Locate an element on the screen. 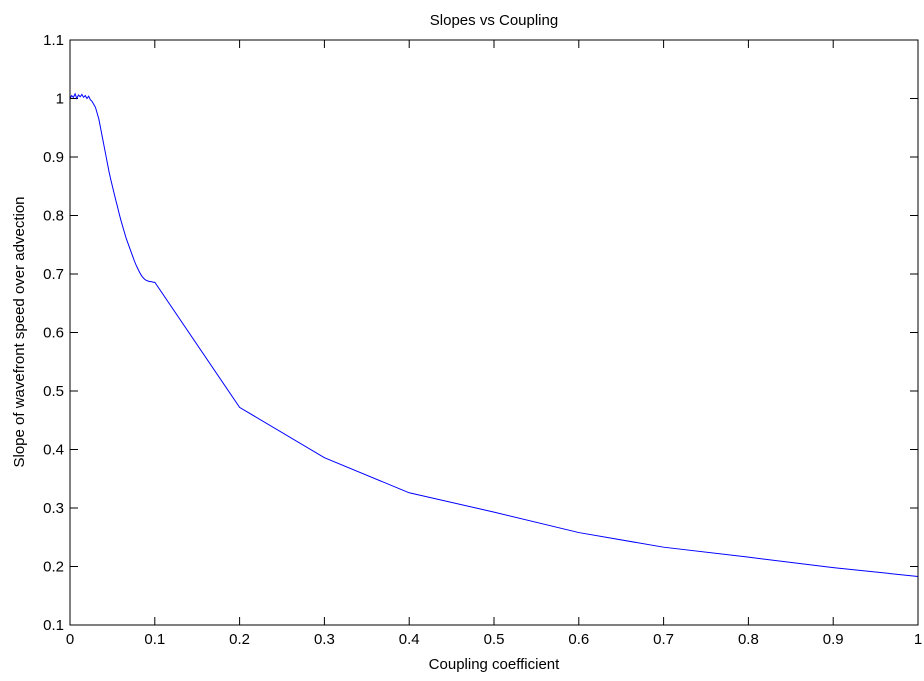 Image resolution: width=924 pixels, height=681 pixels. x-tick-label: 0.4 is located at coordinates (409, 639).